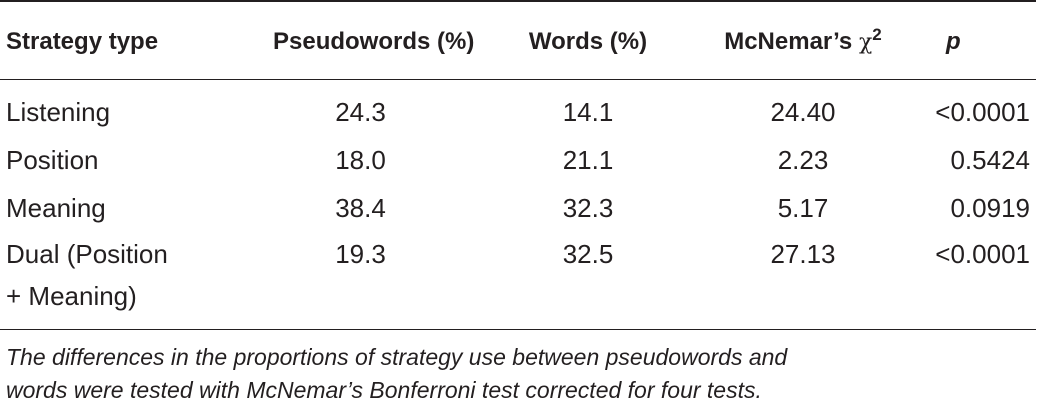 This screenshot has height=410, width=1040. I want to click on cell-p: 0.0919, so click(990, 208).